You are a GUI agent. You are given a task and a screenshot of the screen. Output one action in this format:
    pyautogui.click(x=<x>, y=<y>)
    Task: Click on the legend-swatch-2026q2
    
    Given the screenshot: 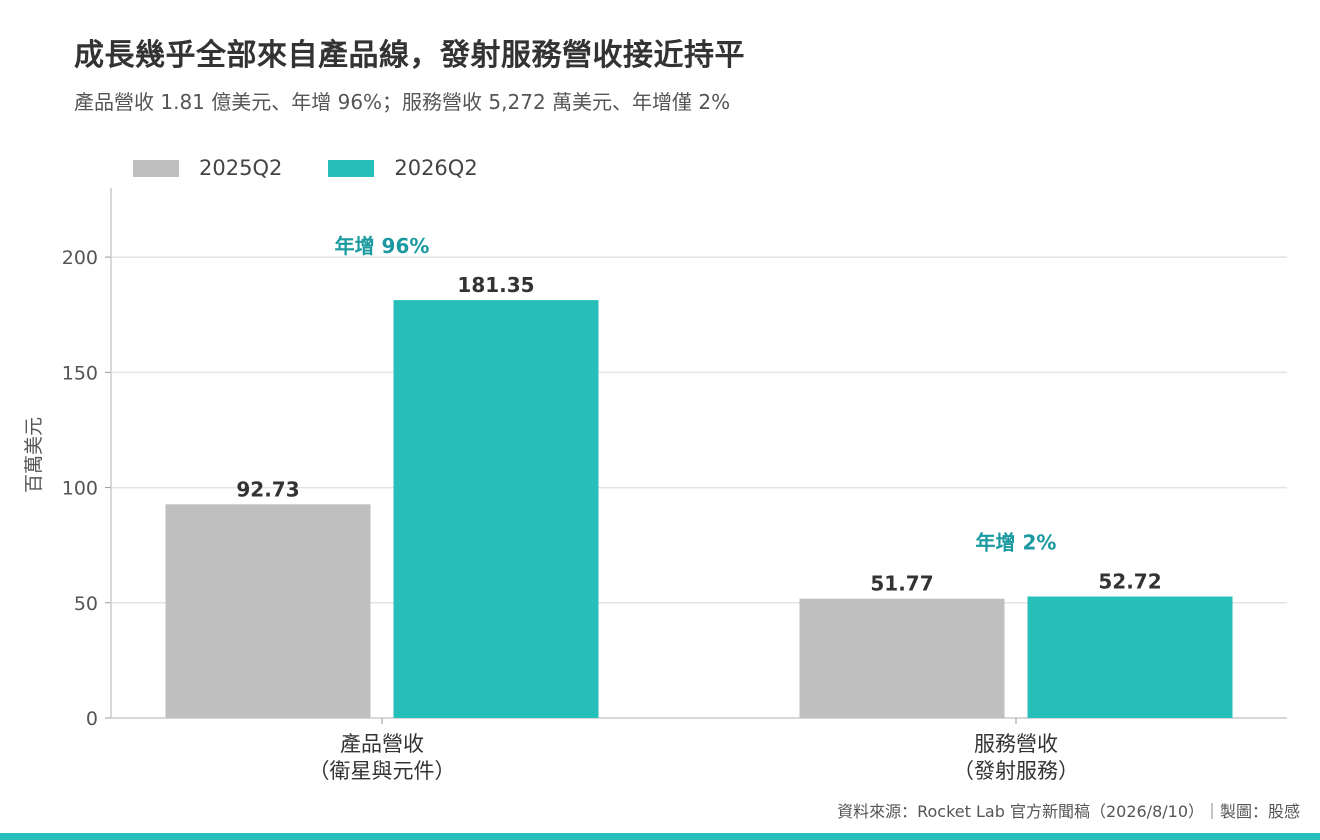 What is the action you would take?
    pyautogui.click(x=351, y=168)
    